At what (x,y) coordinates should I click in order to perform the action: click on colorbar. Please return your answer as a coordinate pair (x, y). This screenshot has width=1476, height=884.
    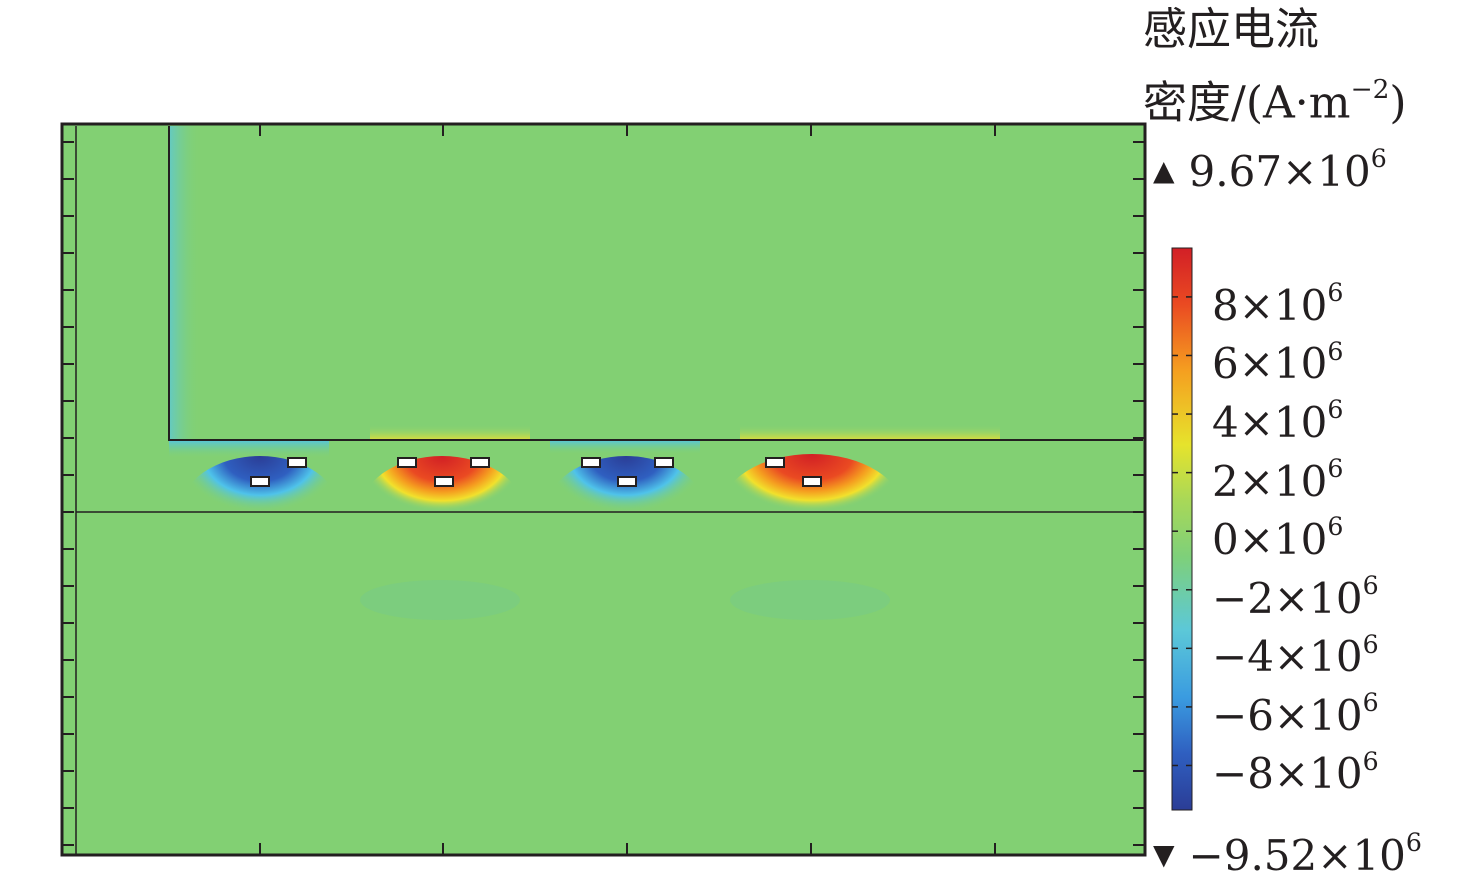
    Looking at the image, I should click on (1182, 529).